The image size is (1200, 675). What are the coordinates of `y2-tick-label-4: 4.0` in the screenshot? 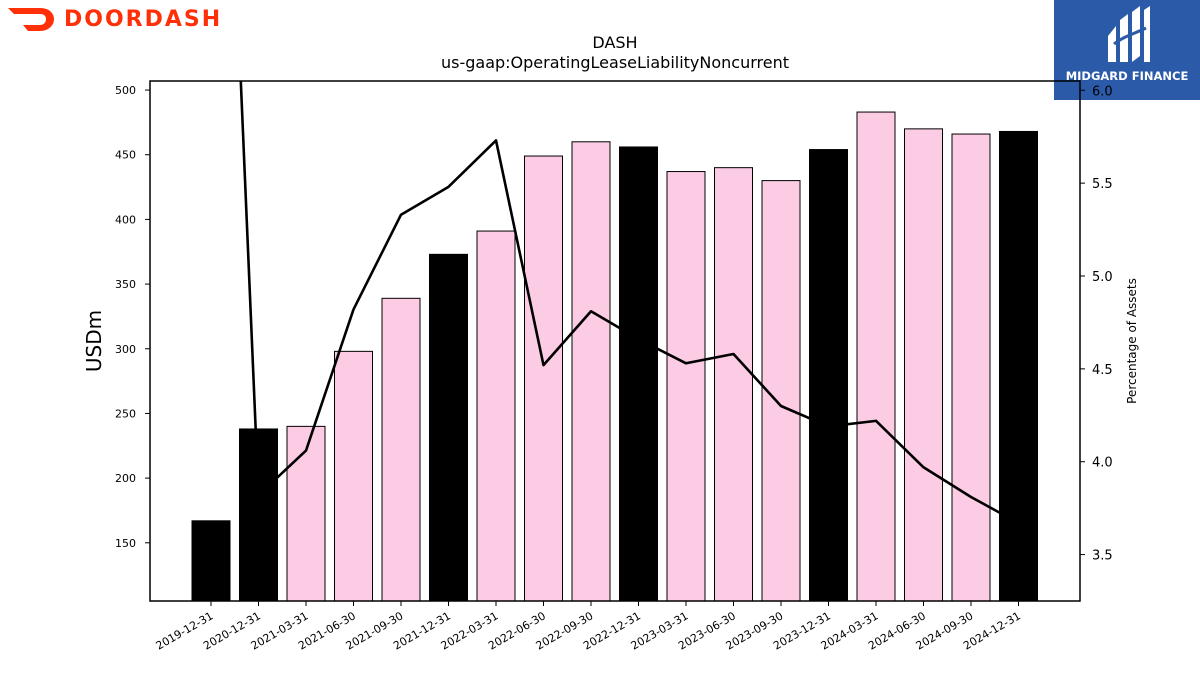 It's located at (1102, 463).